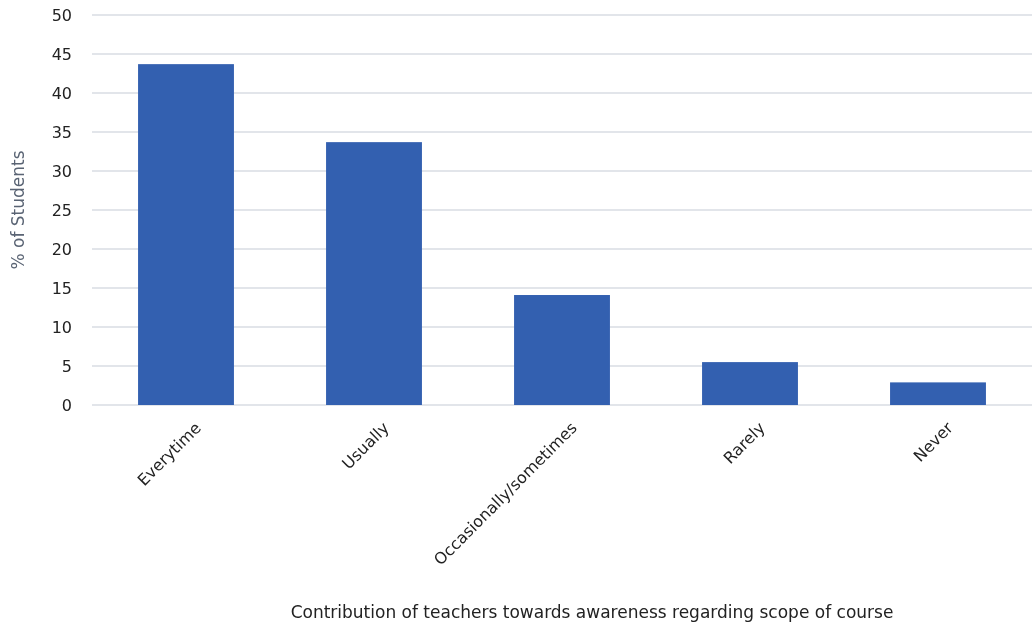 The width and height of the screenshot is (1032, 626). Describe the element at coordinates (61, 132) in the screenshot. I see `y-tick-label: 35` at that location.